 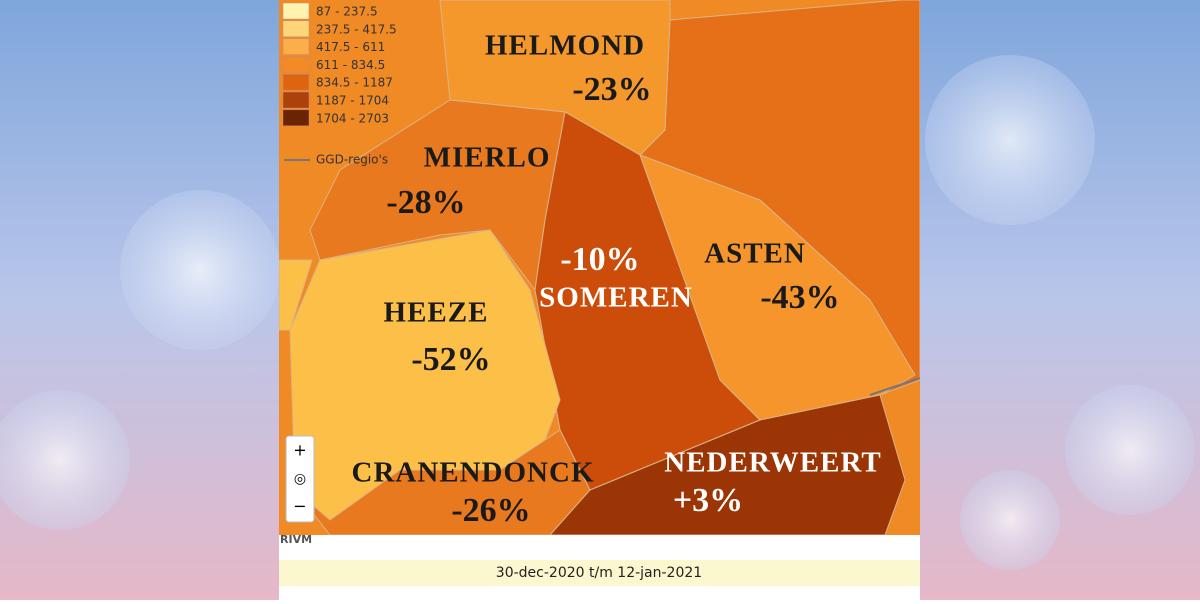 I want to click on region-change: -23%, so click(x=611, y=89).